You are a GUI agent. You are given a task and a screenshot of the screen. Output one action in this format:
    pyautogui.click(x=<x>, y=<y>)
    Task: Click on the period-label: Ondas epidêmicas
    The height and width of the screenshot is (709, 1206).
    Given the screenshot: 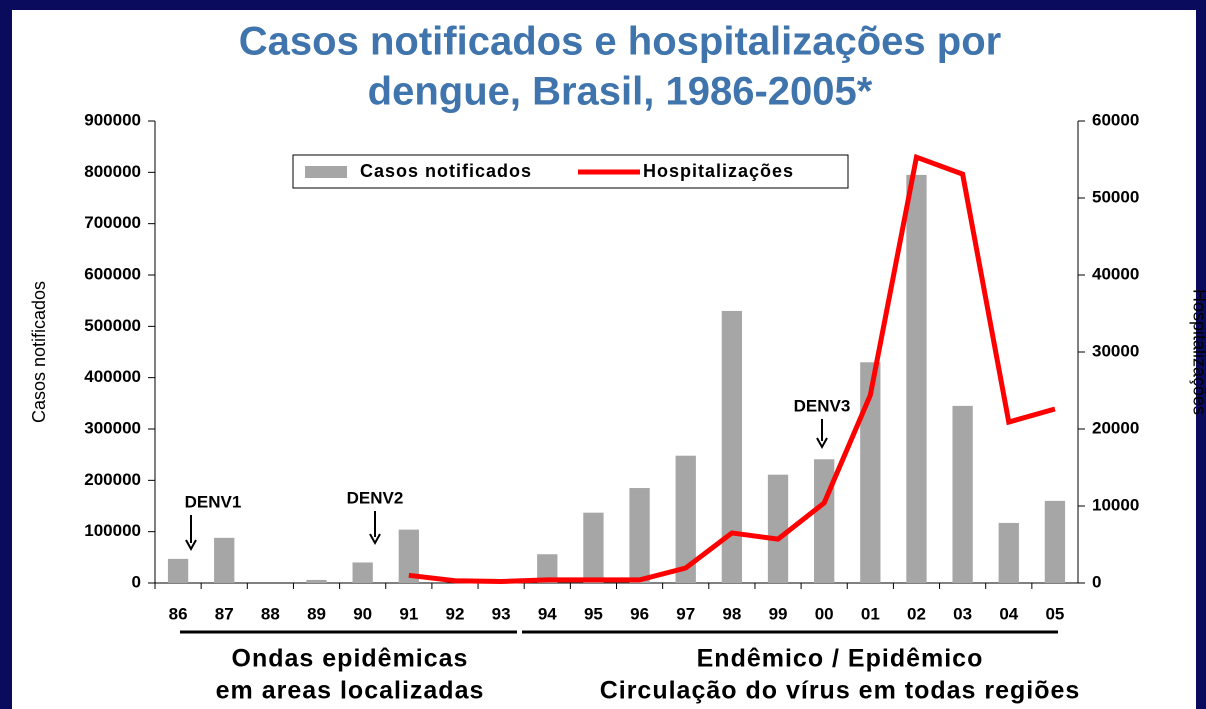 What is the action you would take?
    pyautogui.click(x=350, y=659)
    